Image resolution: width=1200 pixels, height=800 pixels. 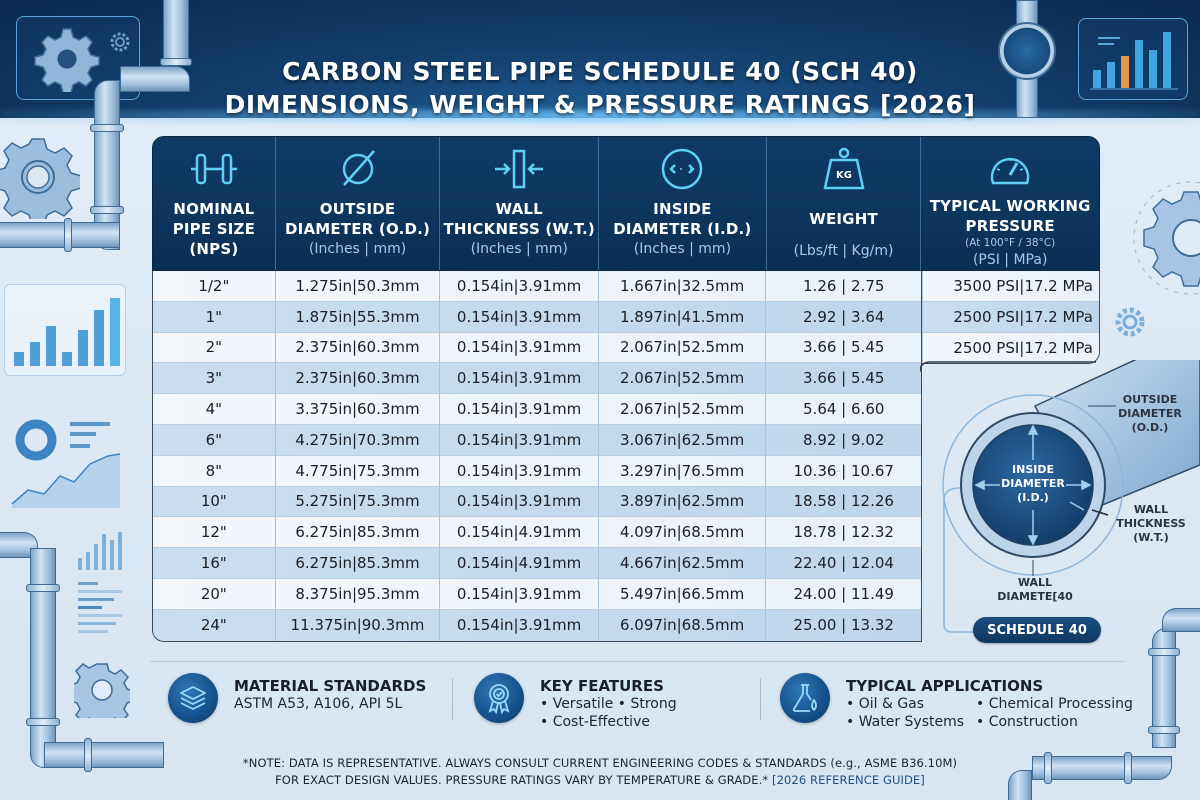 I want to click on cell-weight: 3.66 | 5.45, so click(x=844, y=378).